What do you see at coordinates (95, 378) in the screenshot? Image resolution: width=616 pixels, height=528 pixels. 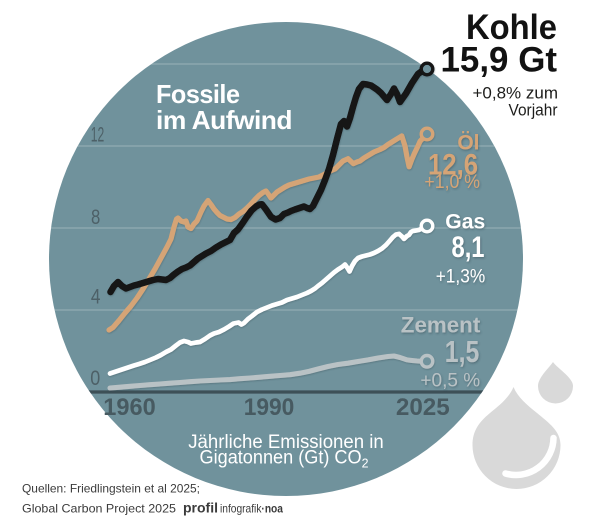 I see `svg-text: 0` at bounding box center [95, 378].